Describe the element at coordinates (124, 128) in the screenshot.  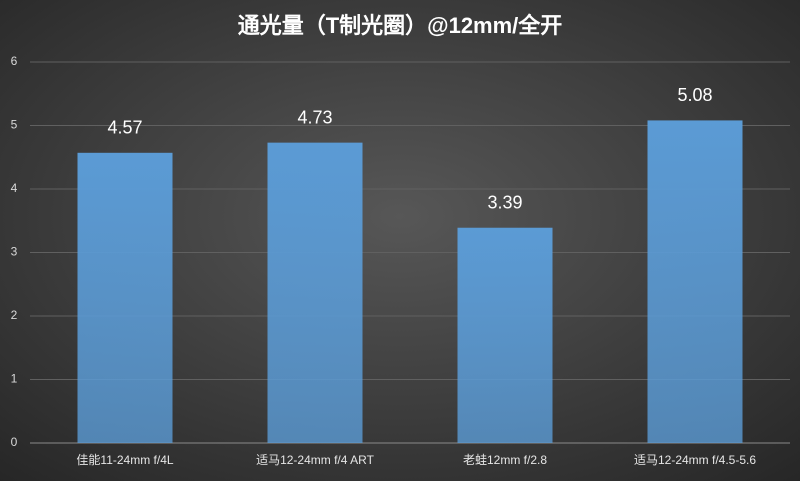
I see `data-label: 4.57` at that location.